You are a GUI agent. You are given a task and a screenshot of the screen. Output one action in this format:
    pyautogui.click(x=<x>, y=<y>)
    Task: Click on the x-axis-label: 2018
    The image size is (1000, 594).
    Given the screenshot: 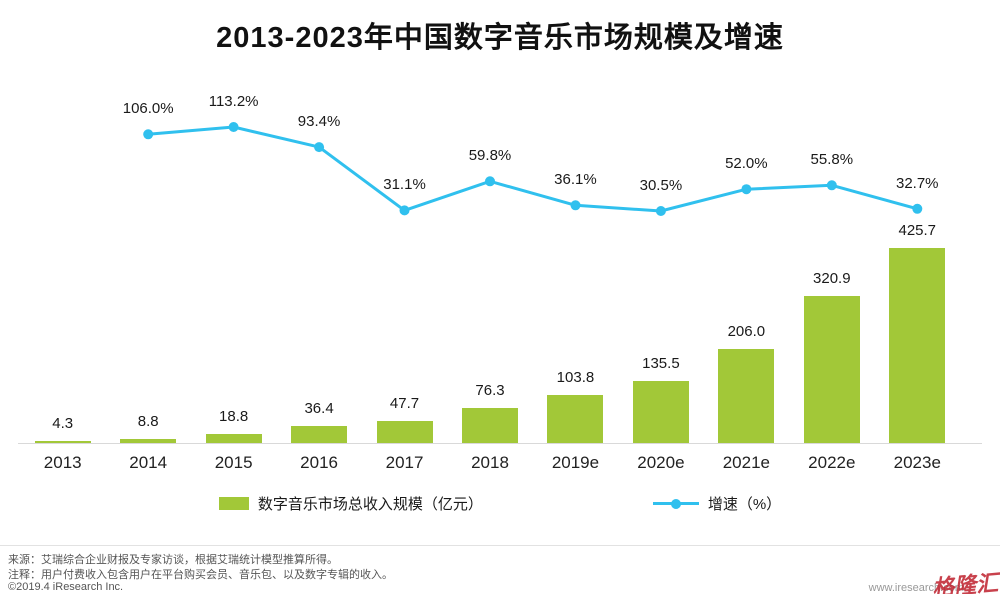 What is the action you would take?
    pyautogui.click(x=490, y=462)
    